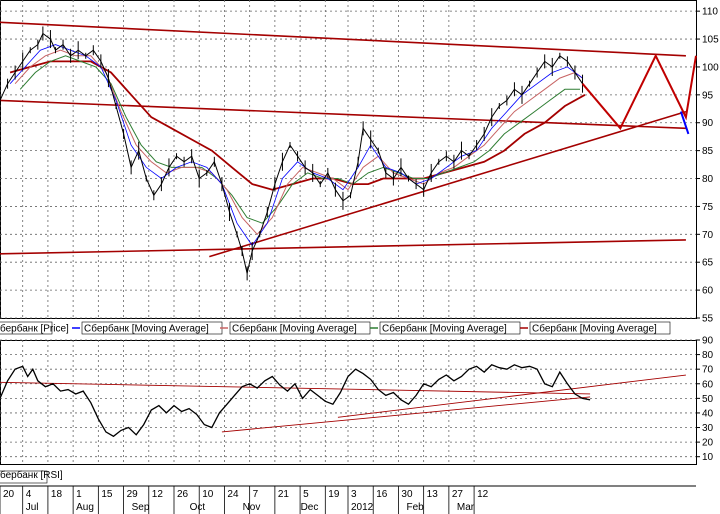 The image size is (720, 514). I want to click on x-tick-label: 21, so click(284, 494).